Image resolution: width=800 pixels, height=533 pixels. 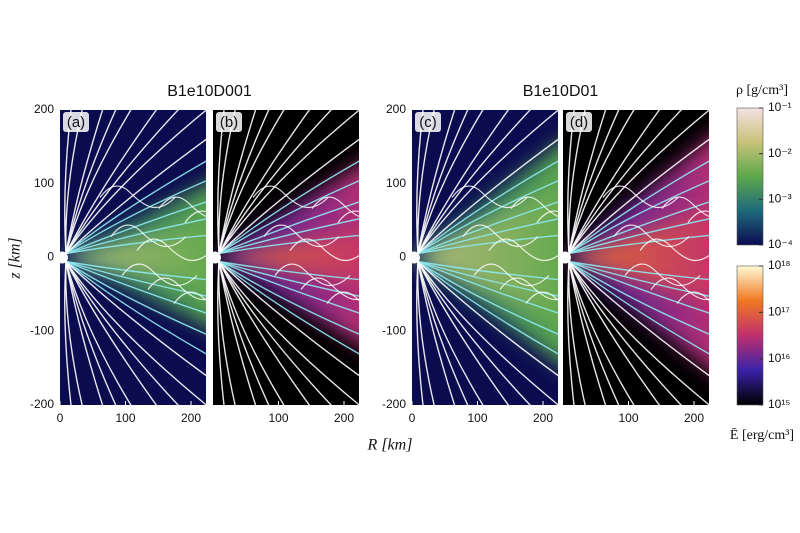 What do you see at coordinates (561, 91) in the screenshot?
I see `chart-title: B1e10D01` at bounding box center [561, 91].